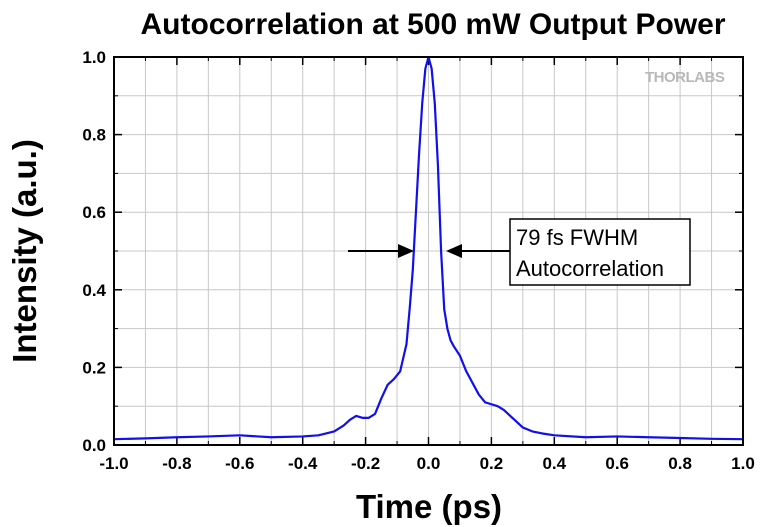 This screenshot has width=780, height=527. What do you see at coordinates (94, 57) in the screenshot?
I see `y-tick-label: 1.0` at bounding box center [94, 57].